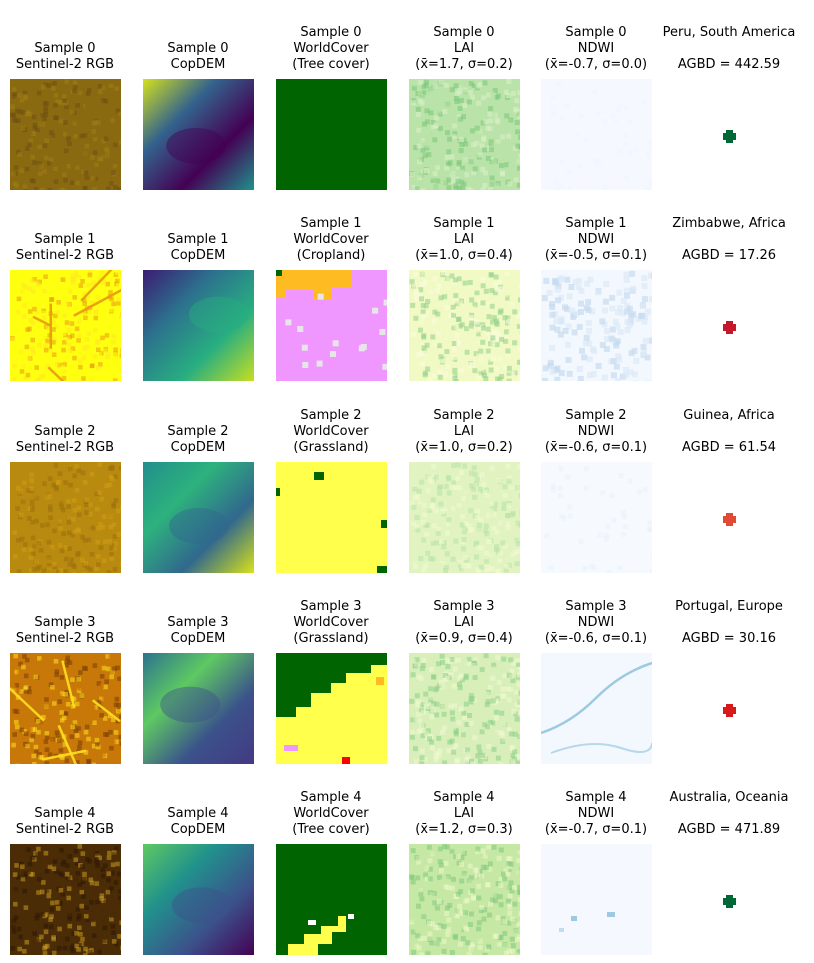 This screenshot has width=814, height=963. I want to click on dem-title-line-1: Sample 3, so click(198, 622).